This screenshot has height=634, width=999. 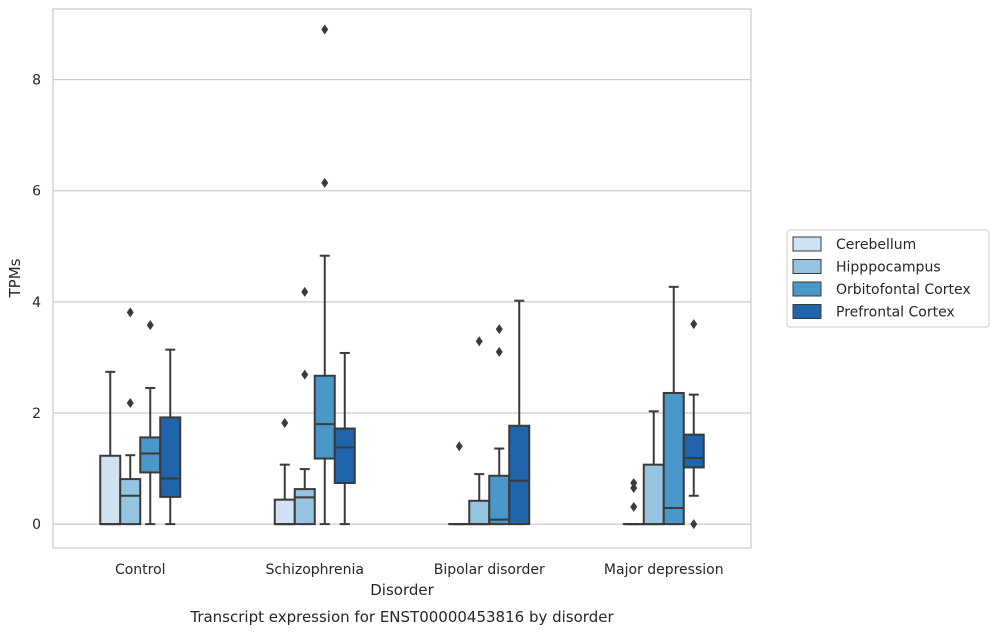 What do you see at coordinates (402, 590) in the screenshot?
I see `x-axis-label: Disorder` at bounding box center [402, 590].